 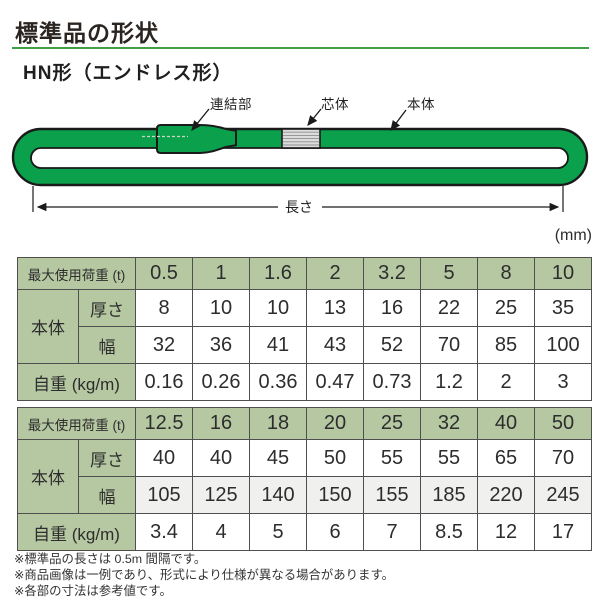 What do you see at coordinates (110, 559) in the screenshot?
I see `note-line: ※標準品の長さは 0.5m 間隔です。` at bounding box center [110, 559].